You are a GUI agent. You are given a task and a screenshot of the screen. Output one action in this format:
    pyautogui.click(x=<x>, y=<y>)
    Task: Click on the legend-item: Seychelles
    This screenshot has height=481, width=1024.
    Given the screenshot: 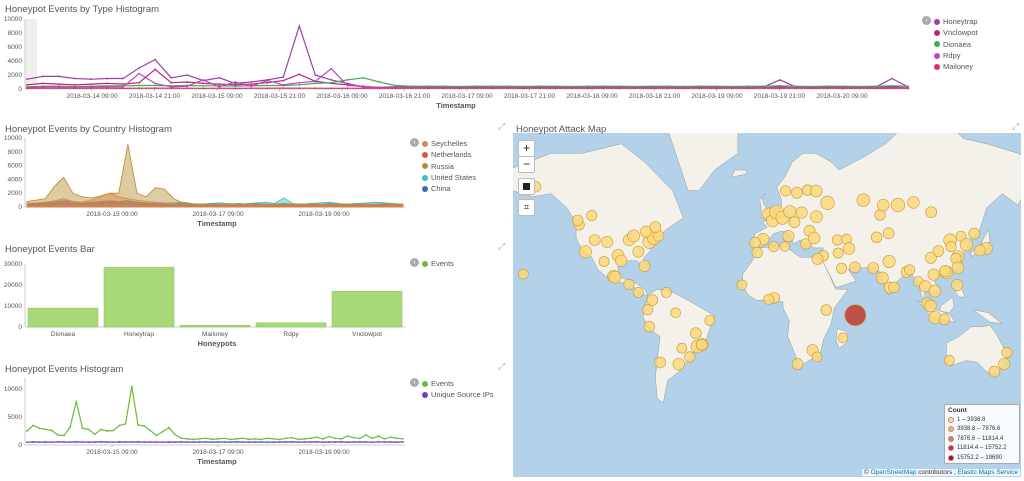 What is the action you would take?
    pyautogui.click(x=449, y=143)
    